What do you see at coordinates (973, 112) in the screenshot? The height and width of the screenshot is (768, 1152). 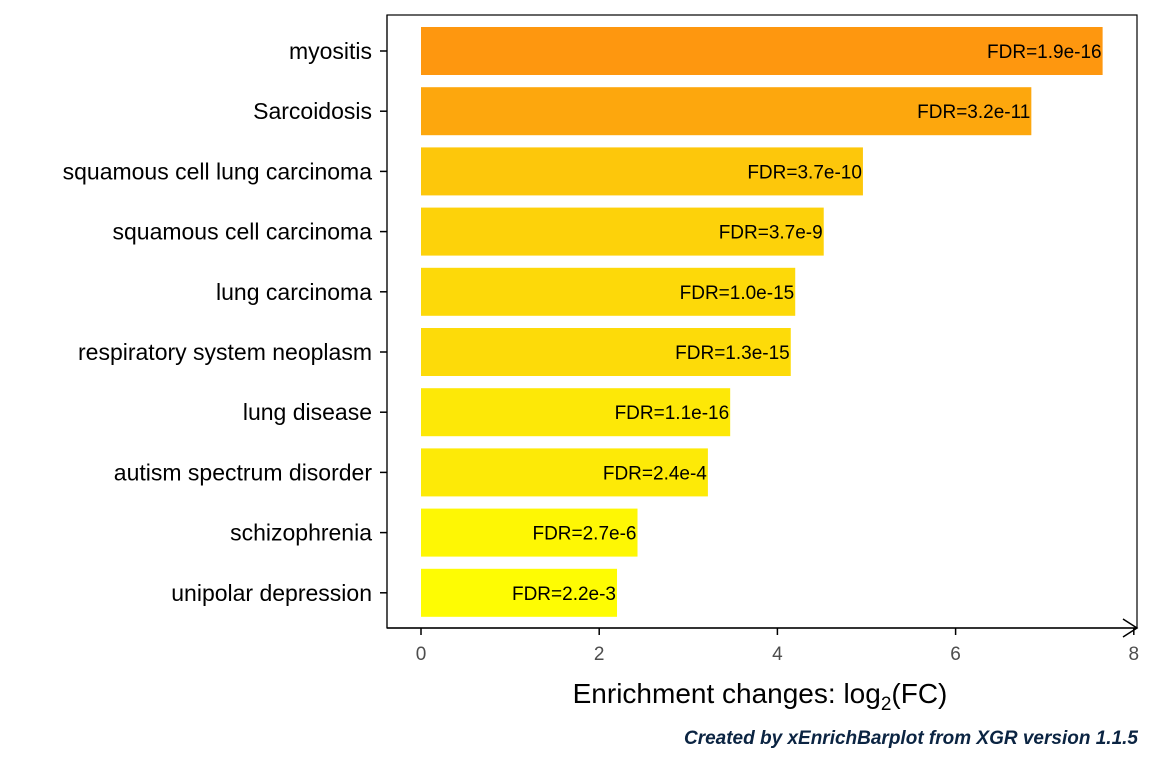 I see `bar-fdr-label: FDR=3.2e-11` at bounding box center [973, 112].